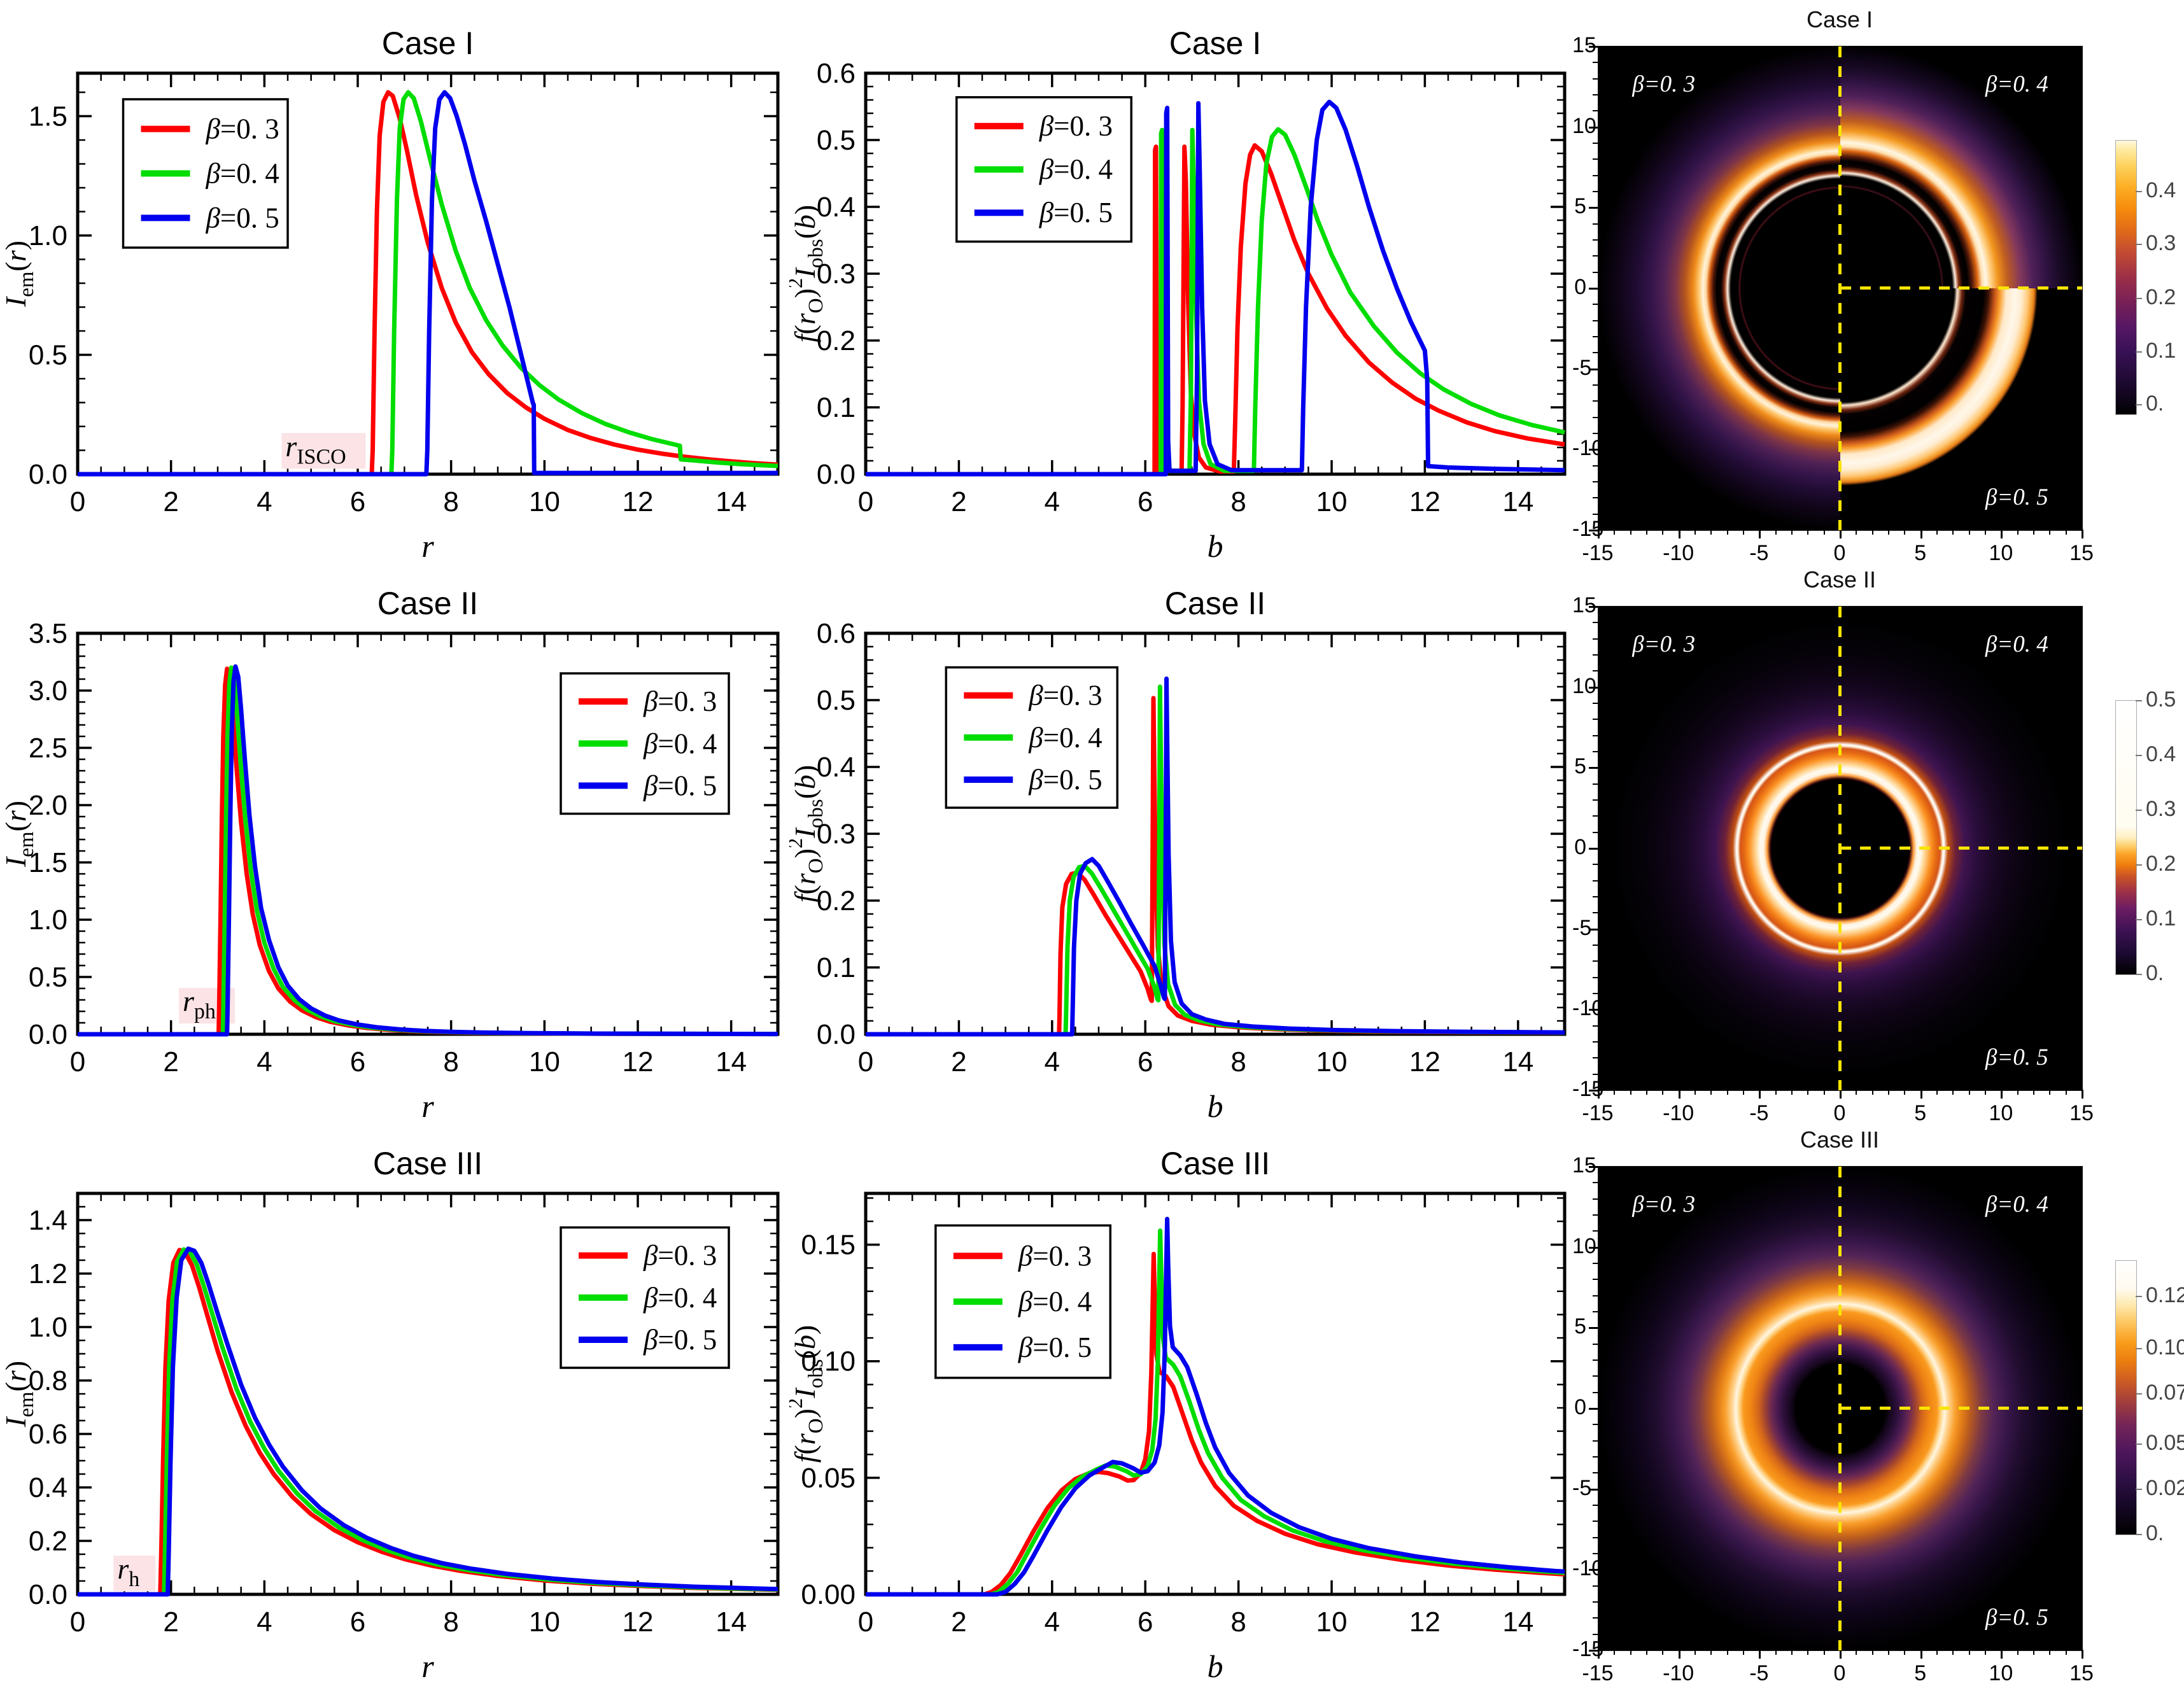  I want to click on legend-label: β=0. 4, so click(1055, 1302).